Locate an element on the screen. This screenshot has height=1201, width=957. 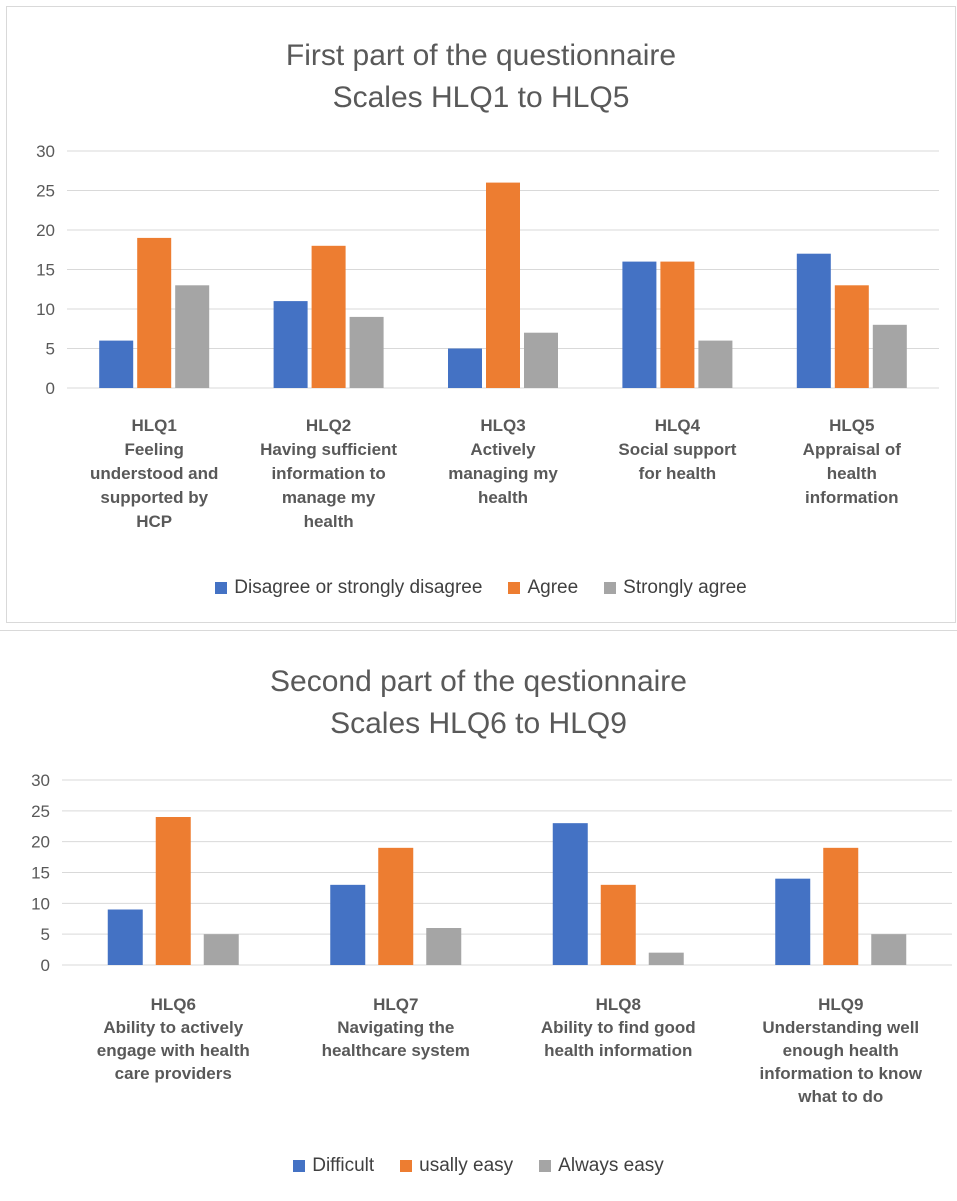
category-label: Social support is located at coordinates (677, 449).